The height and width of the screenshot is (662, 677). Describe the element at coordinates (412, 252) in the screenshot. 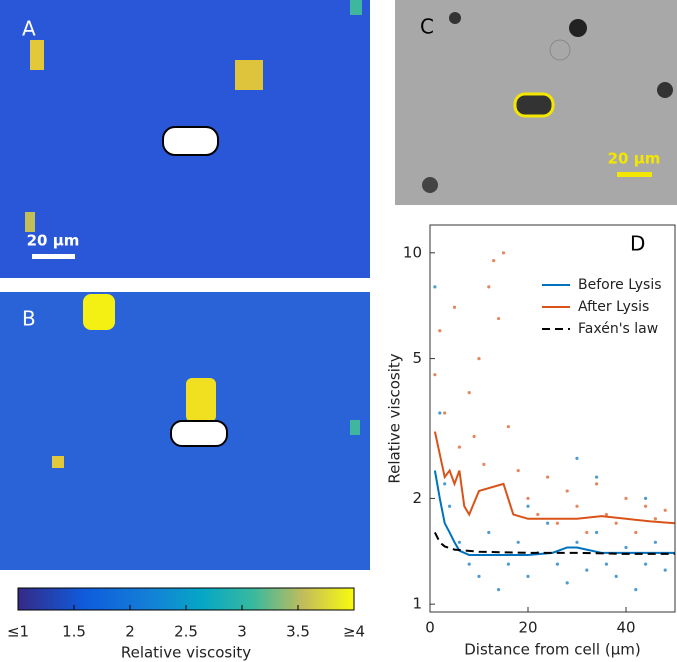

I see `y-tick-label: 10` at that location.